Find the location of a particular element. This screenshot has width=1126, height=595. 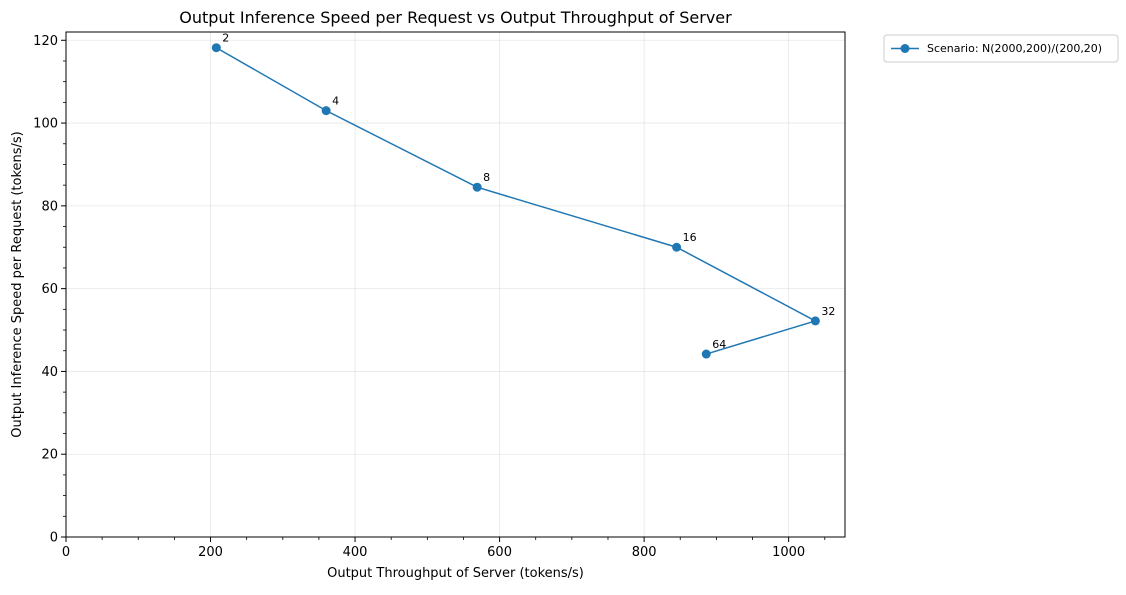

x-tick-label: 0 is located at coordinates (66, 552).